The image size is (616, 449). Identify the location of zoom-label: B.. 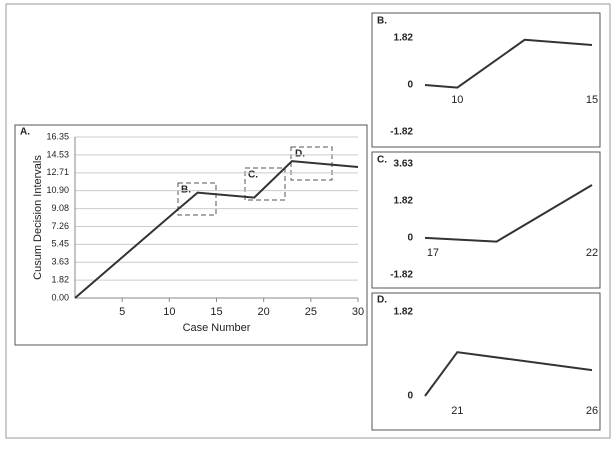
(186, 190).